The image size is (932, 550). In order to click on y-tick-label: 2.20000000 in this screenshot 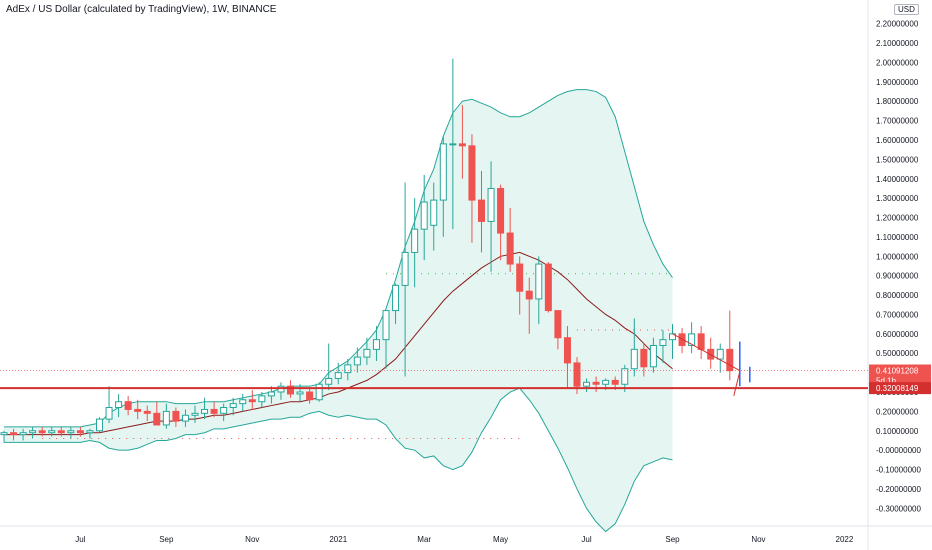, I will do `click(897, 24)`.